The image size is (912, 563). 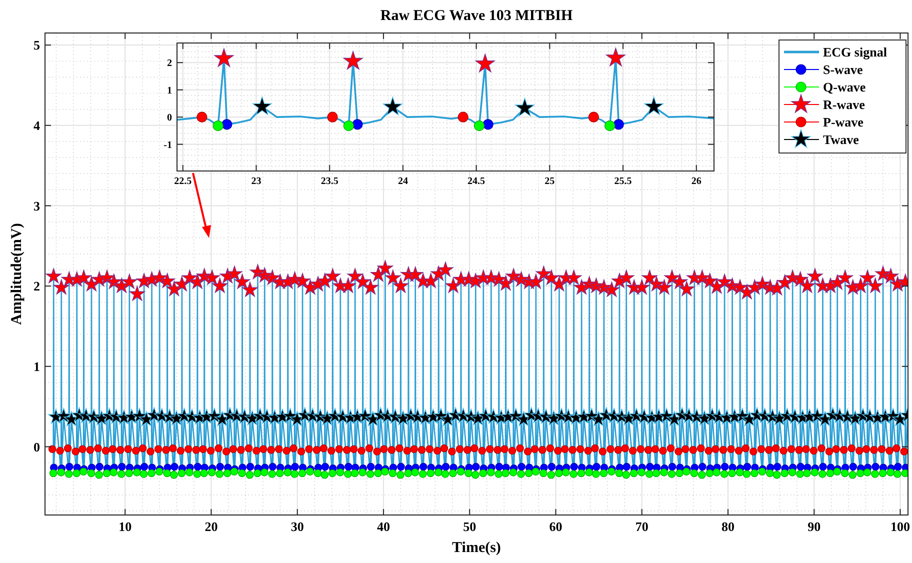 What do you see at coordinates (555, 526) in the screenshot?
I see `x-tick-label: 60` at bounding box center [555, 526].